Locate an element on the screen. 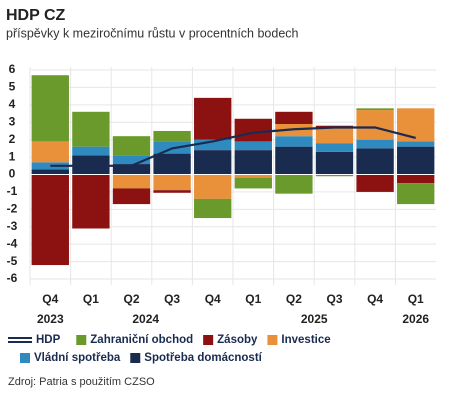 The height and width of the screenshot is (400, 450). year-label: 2023 is located at coordinates (50, 319).